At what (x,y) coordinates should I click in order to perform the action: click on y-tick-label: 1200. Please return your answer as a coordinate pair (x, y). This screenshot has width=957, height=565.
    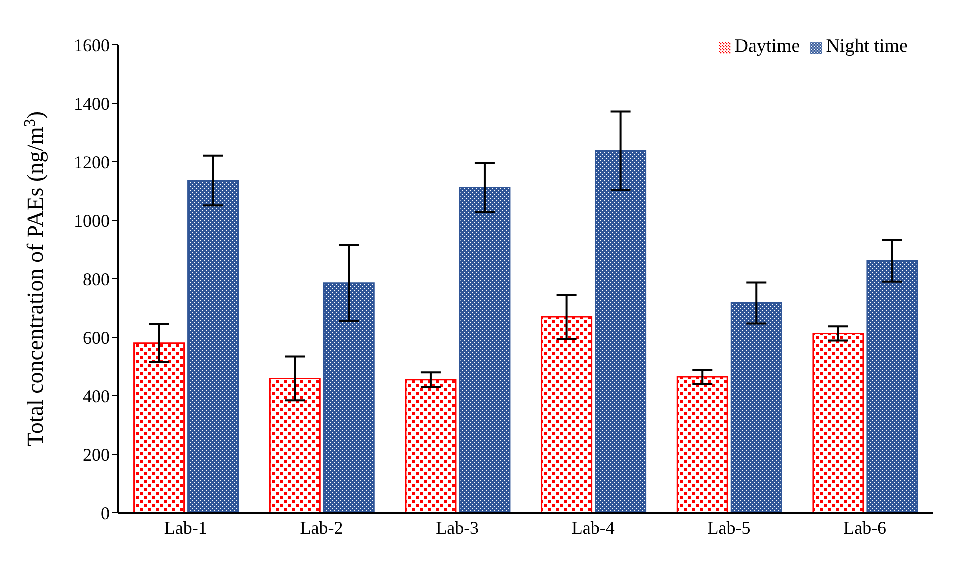
    Looking at the image, I should click on (92, 162).